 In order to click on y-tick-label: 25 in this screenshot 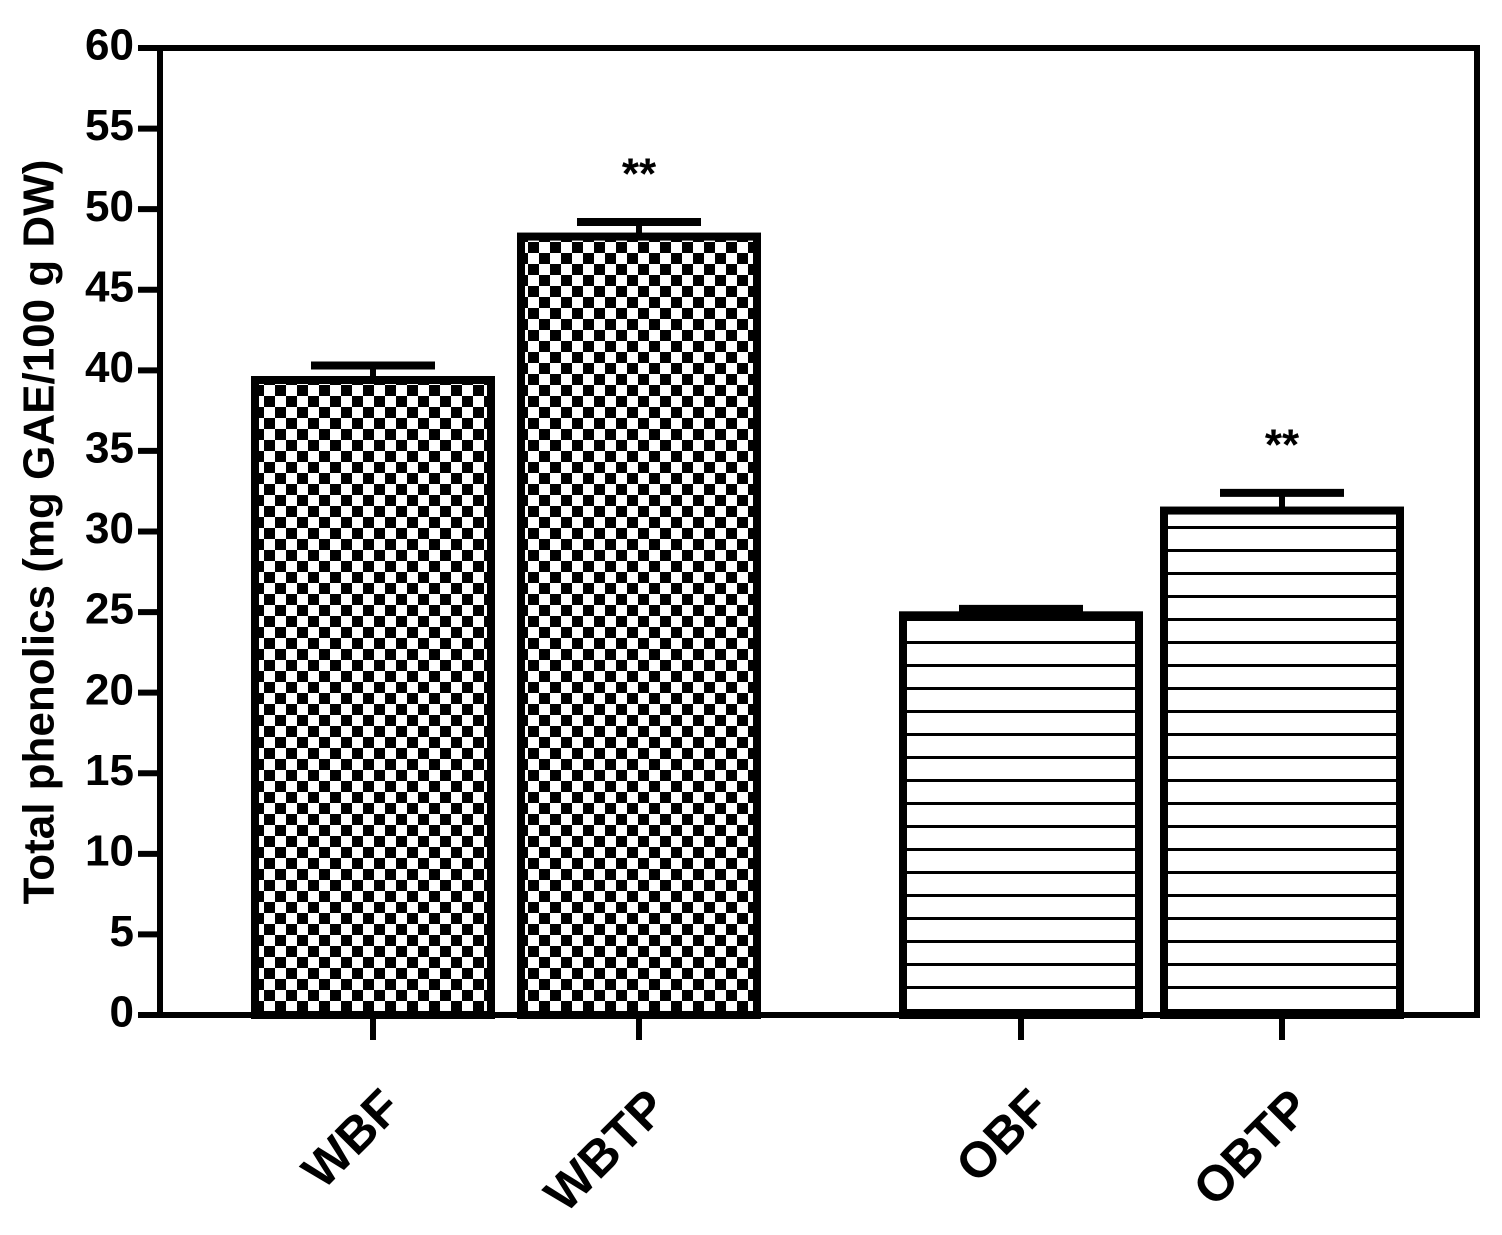, I will do `click(109, 609)`.